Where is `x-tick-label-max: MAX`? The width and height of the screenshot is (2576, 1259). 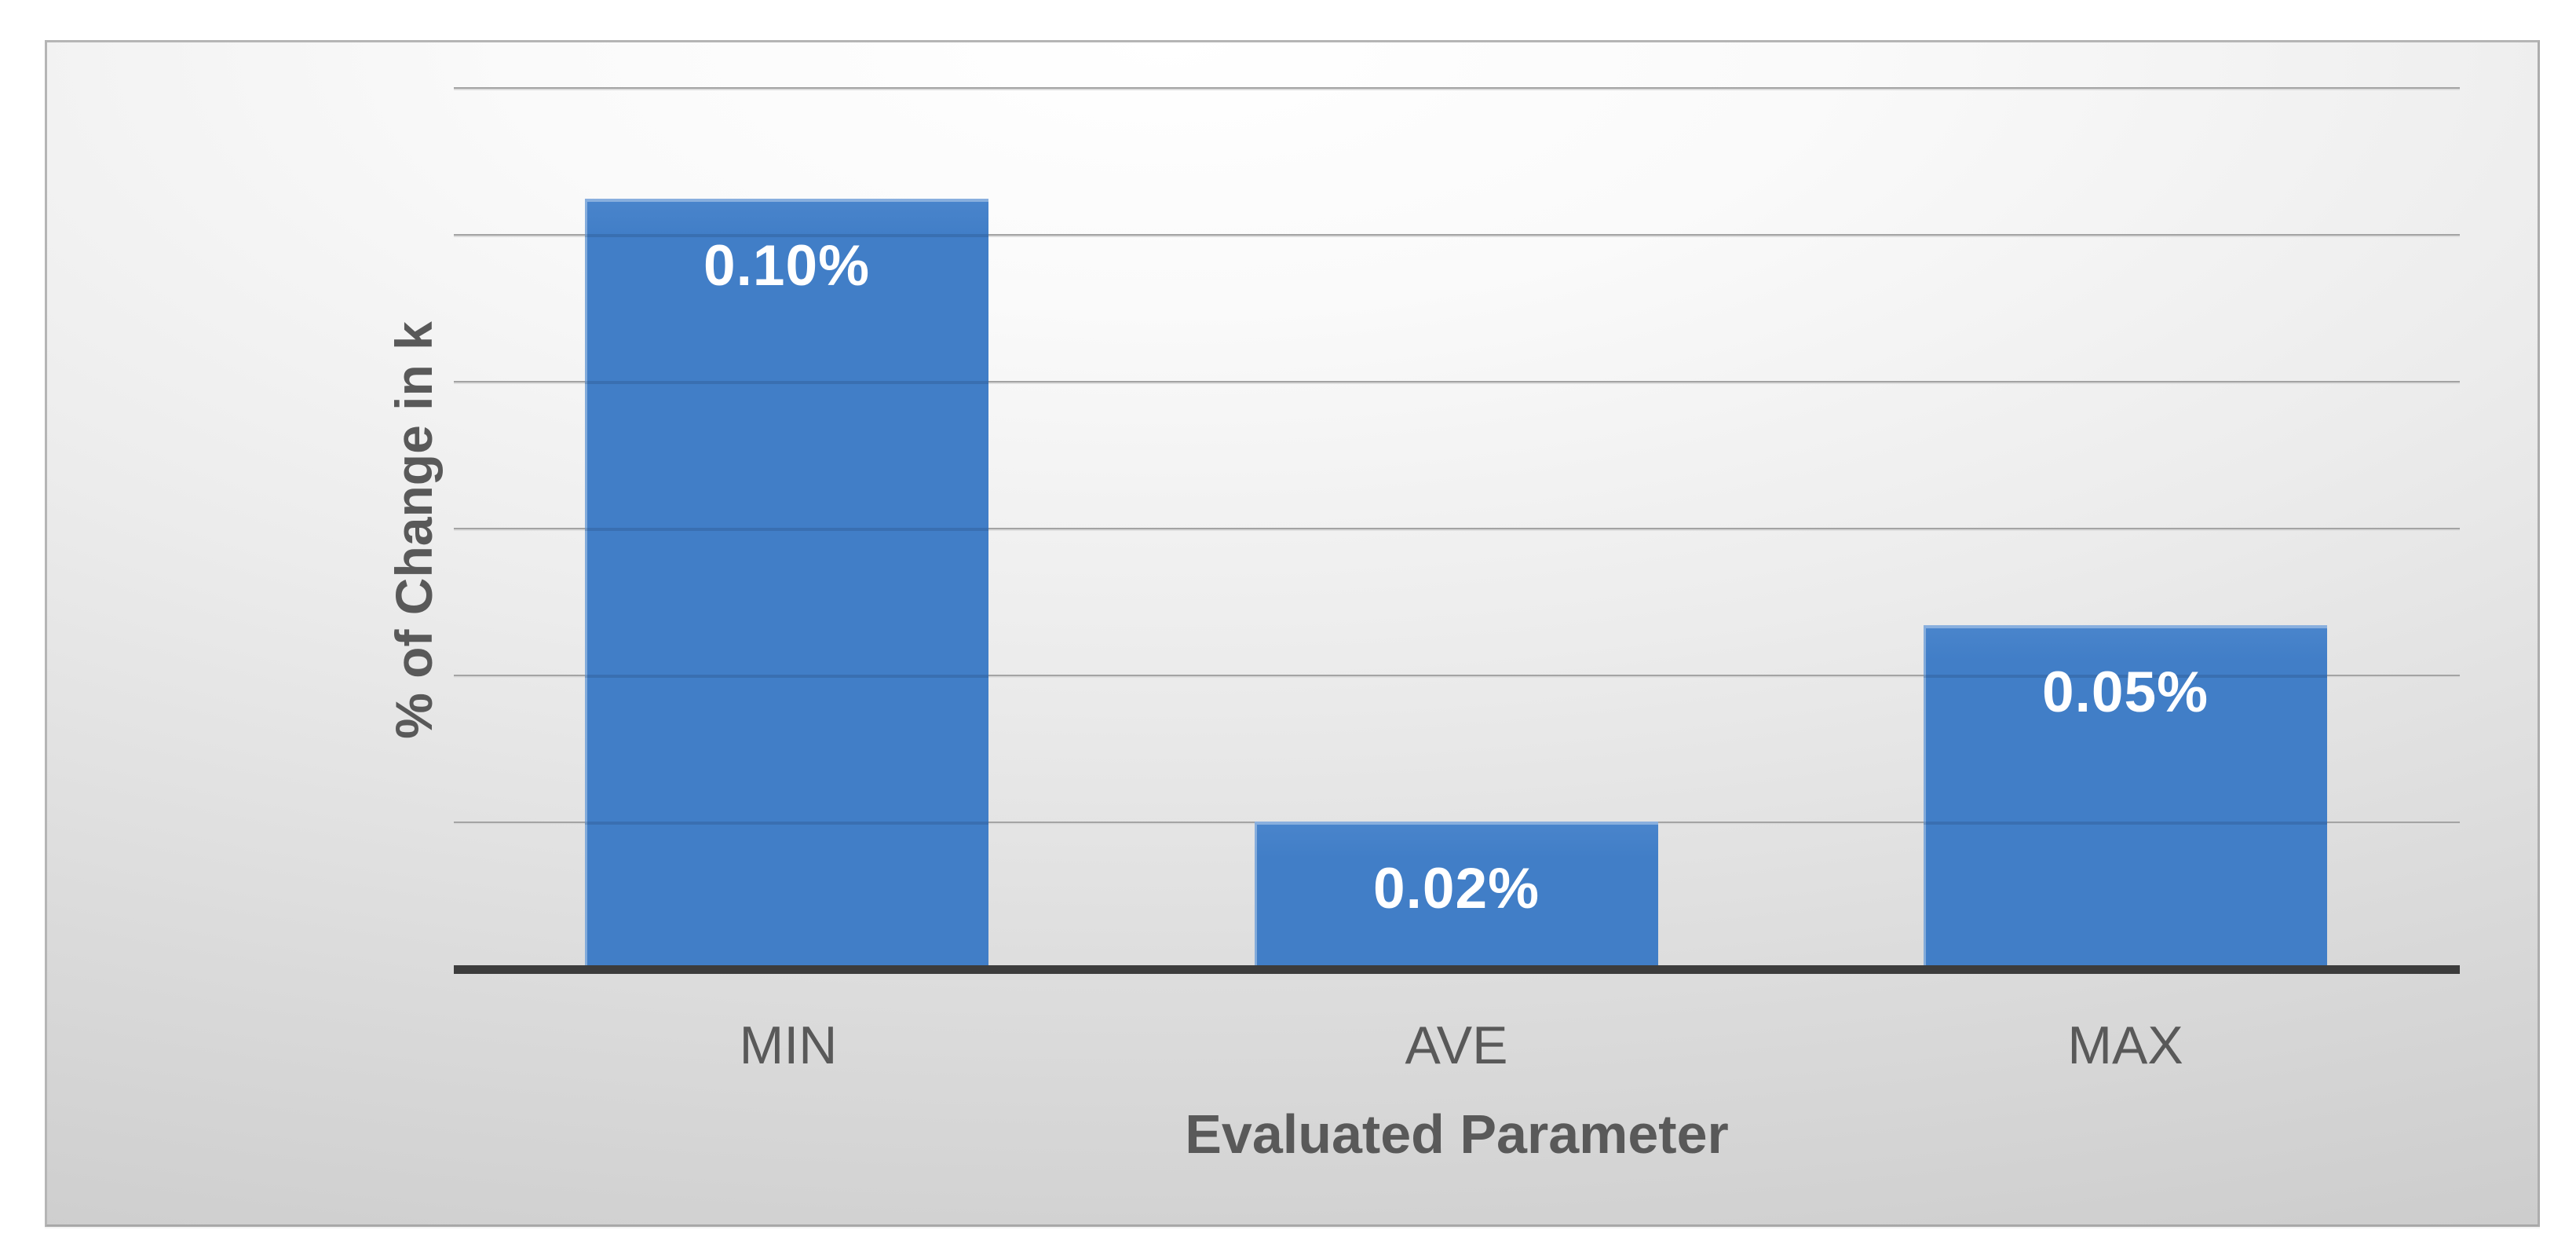
x-tick-label-max: MAX is located at coordinates (2125, 1045).